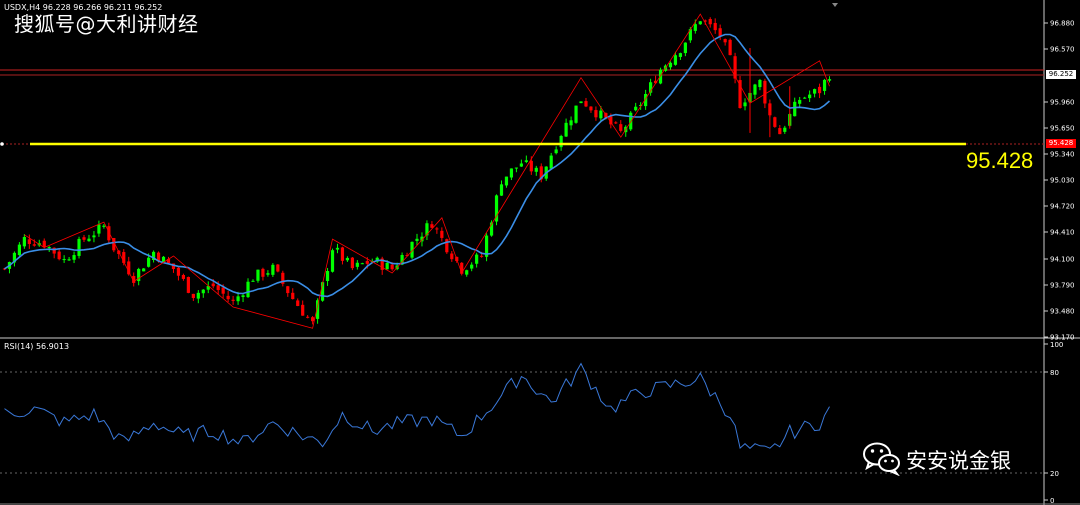 Image resolution: width=1080 pixels, height=505 pixels. I want to click on watermark-bottom: 安安说金银, so click(958, 461).